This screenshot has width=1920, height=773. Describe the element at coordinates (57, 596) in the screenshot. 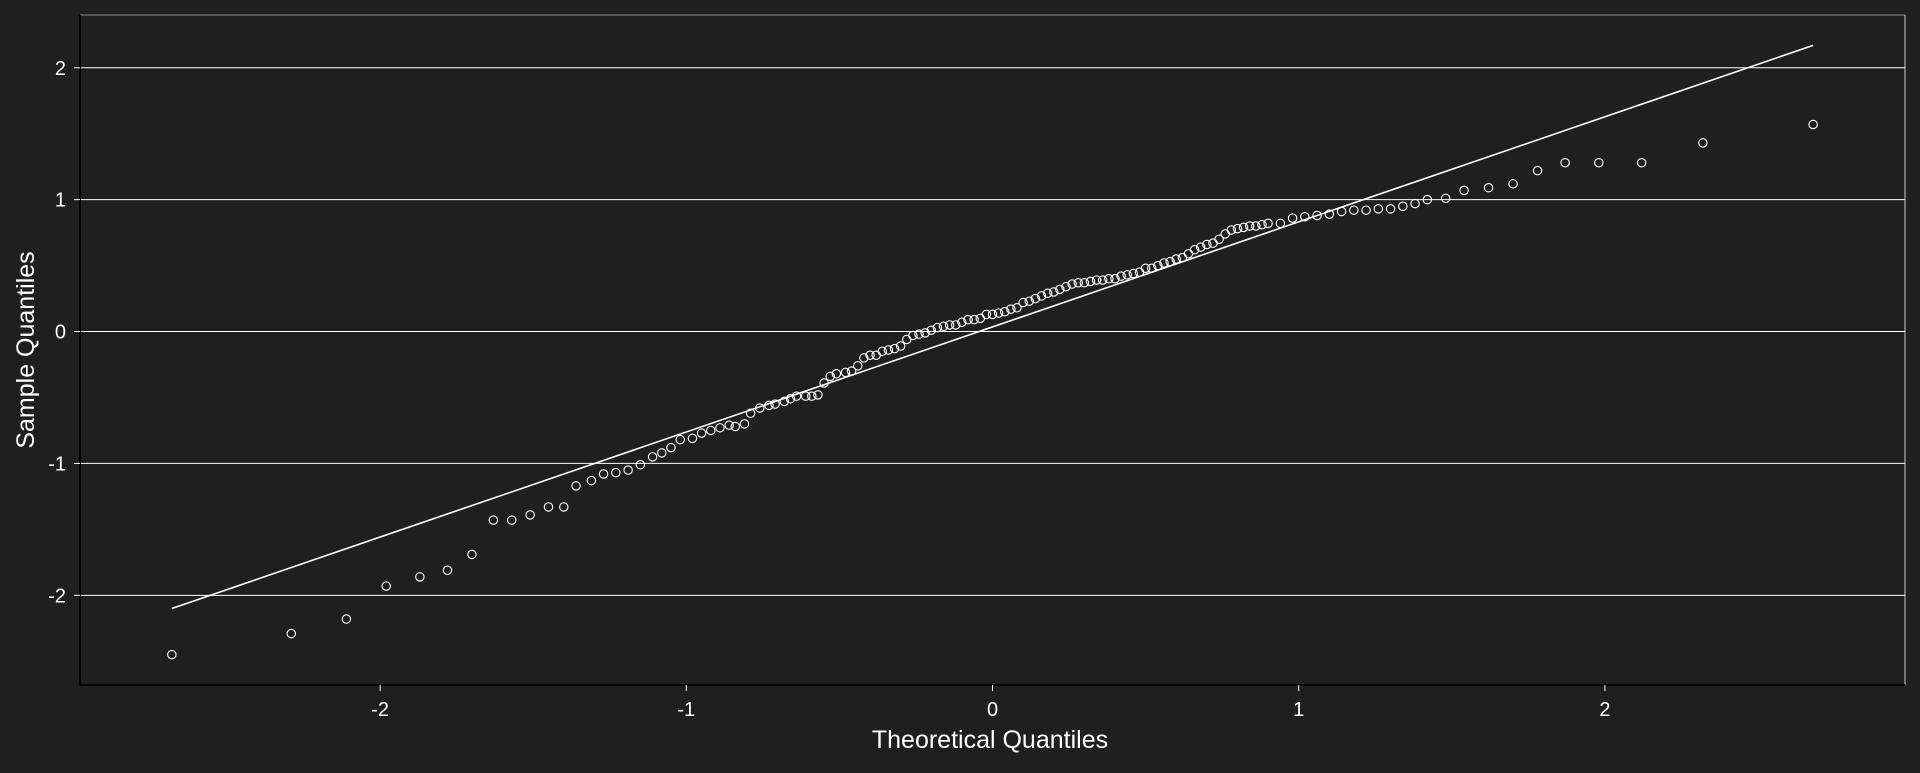

I see `y-tick-label: -2` at that location.